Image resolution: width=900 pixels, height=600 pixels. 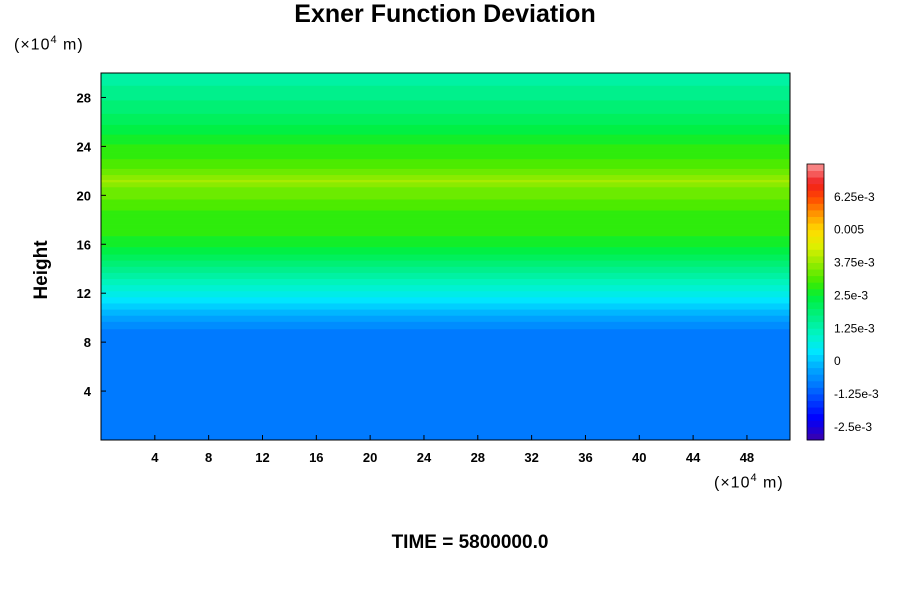 What do you see at coordinates (854, 263) in the screenshot?
I see `colorbar-label: 3.75e-3` at bounding box center [854, 263].